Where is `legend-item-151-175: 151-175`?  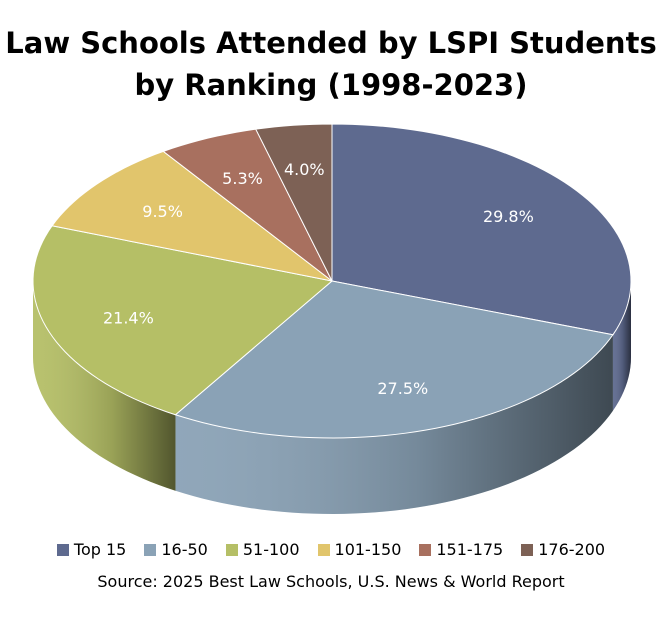 legend-item-151-175: 151-175 is located at coordinates (461, 549).